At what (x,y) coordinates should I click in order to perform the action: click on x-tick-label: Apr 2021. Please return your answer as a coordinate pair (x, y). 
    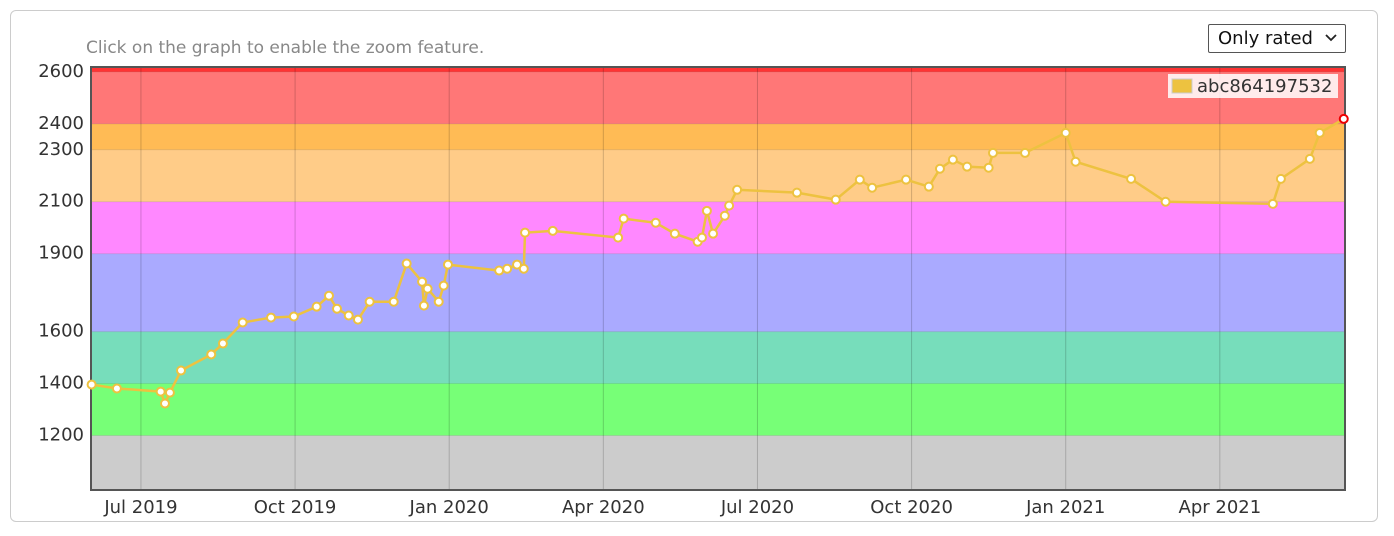
    Looking at the image, I should click on (1220, 507).